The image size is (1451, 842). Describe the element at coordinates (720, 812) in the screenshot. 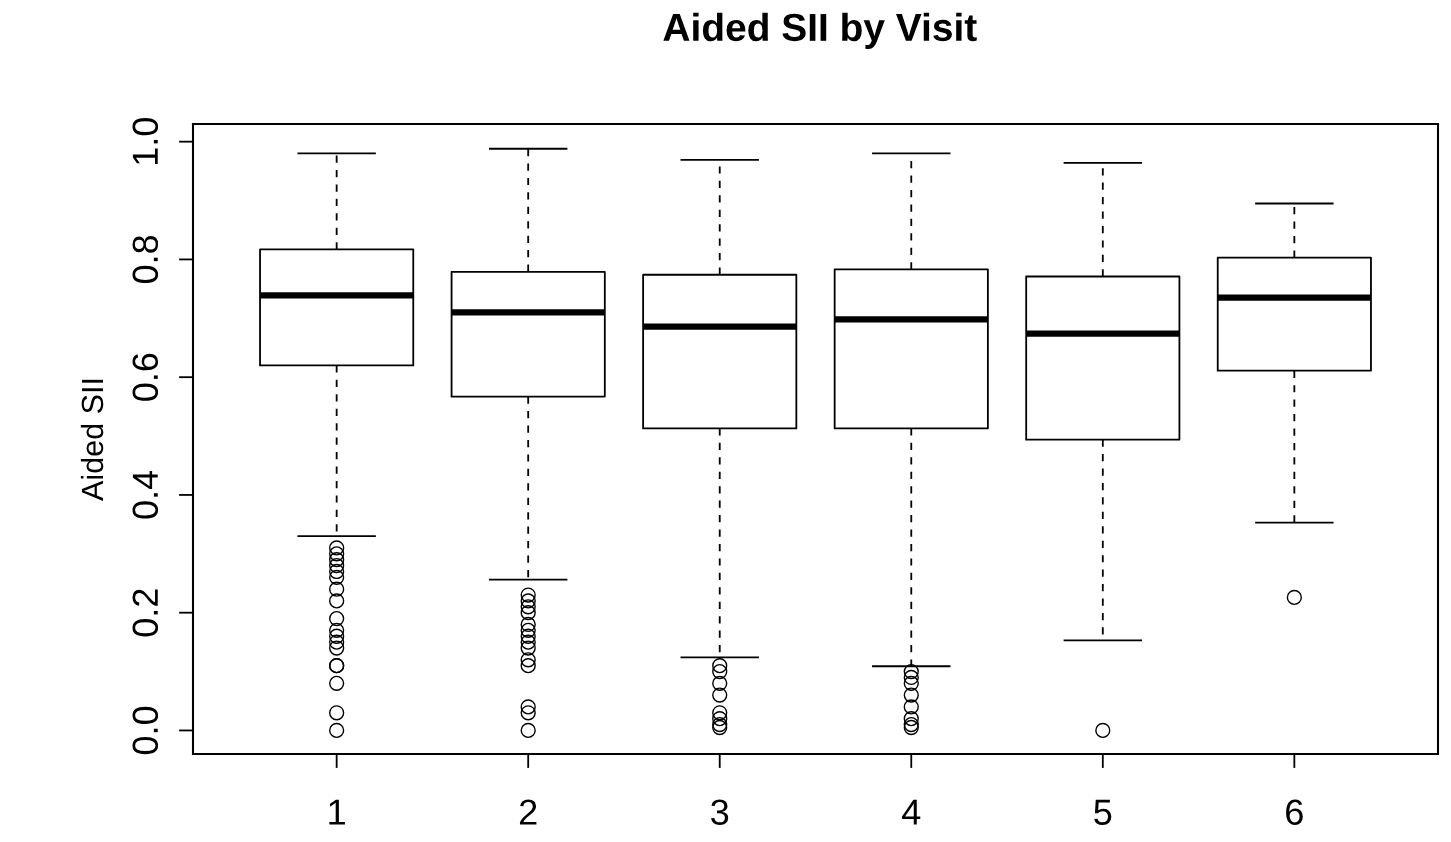

I see `x-tick-label: 3` at that location.